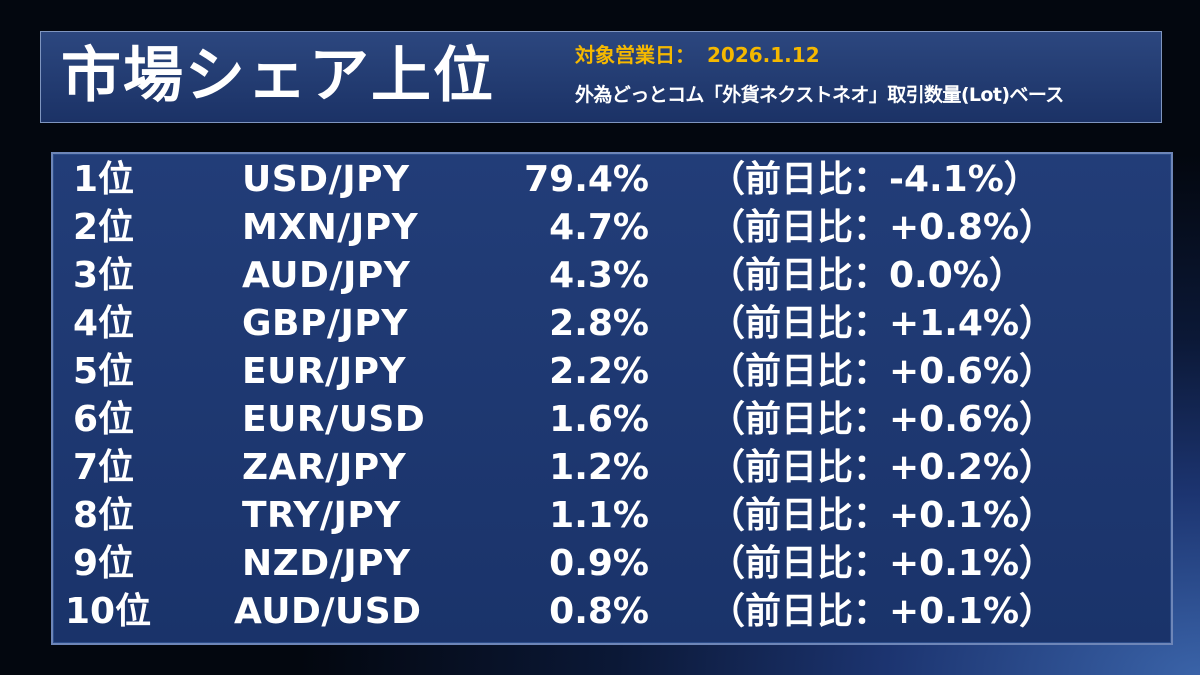 This screenshot has height=675, width=1200. Describe the element at coordinates (104, 227) in the screenshot. I see `rank-label: 2位` at that location.